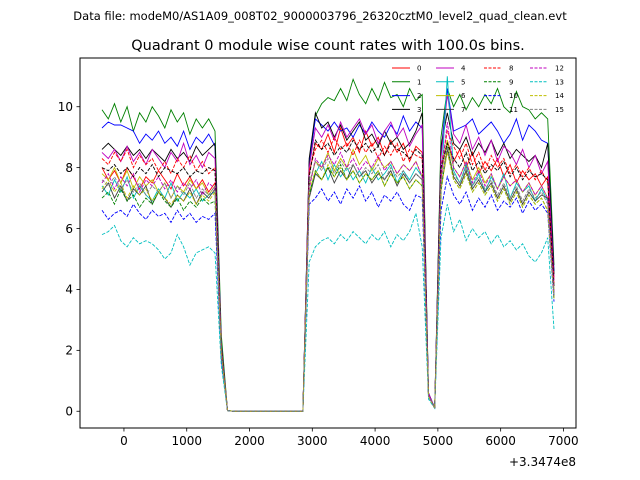 The width and height of the screenshot is (640, 480). I want to click on legend-label: 7, so click(463, 110).